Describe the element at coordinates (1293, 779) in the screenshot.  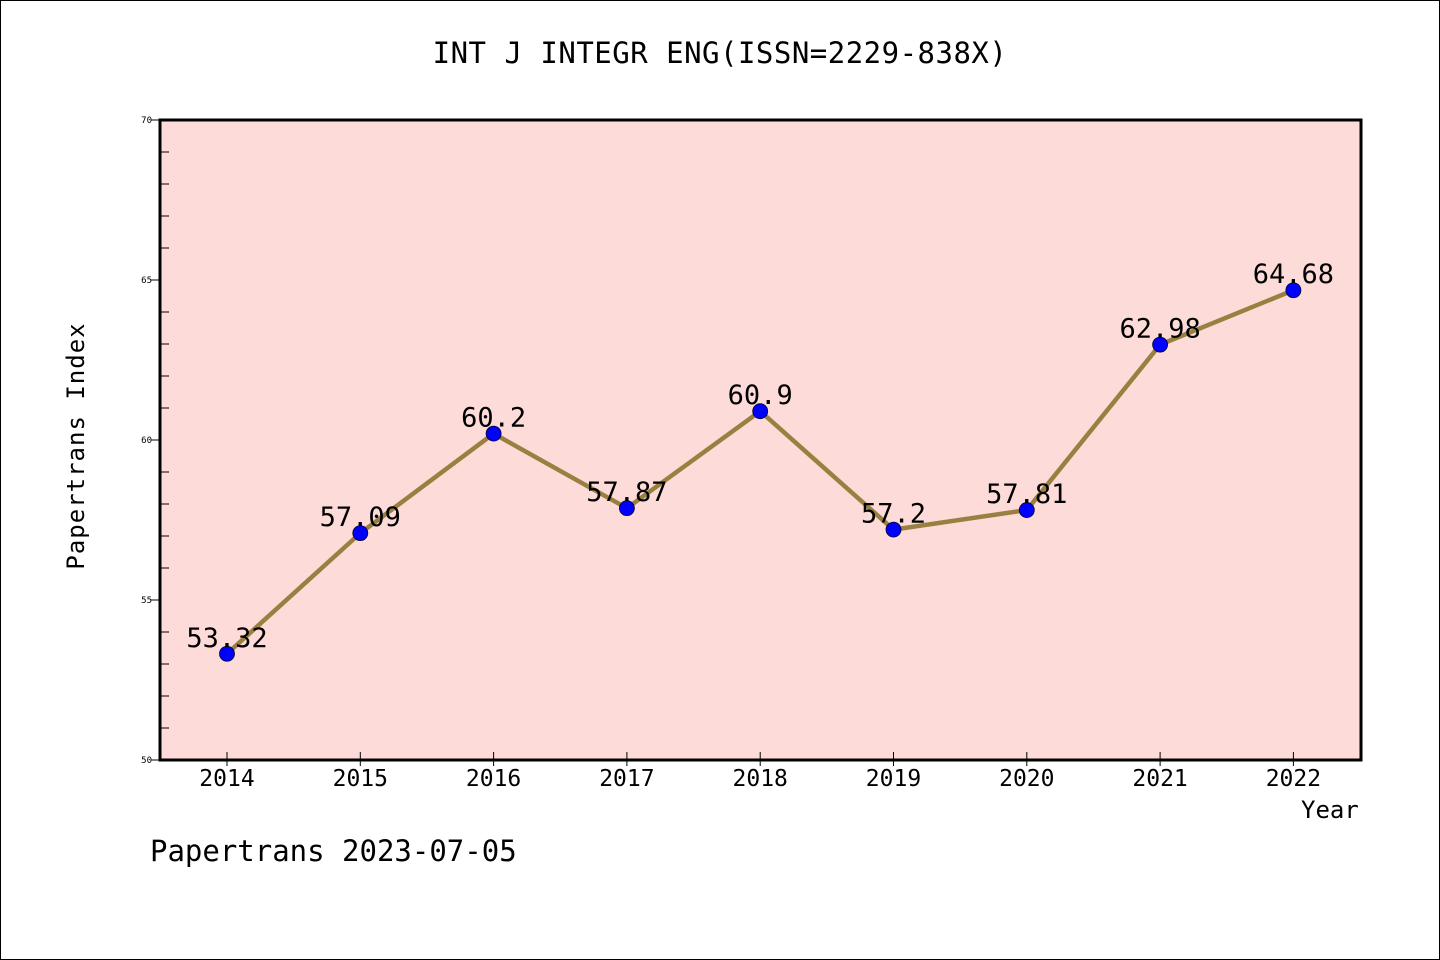
I see `x-tick-label: 2022` at that location.